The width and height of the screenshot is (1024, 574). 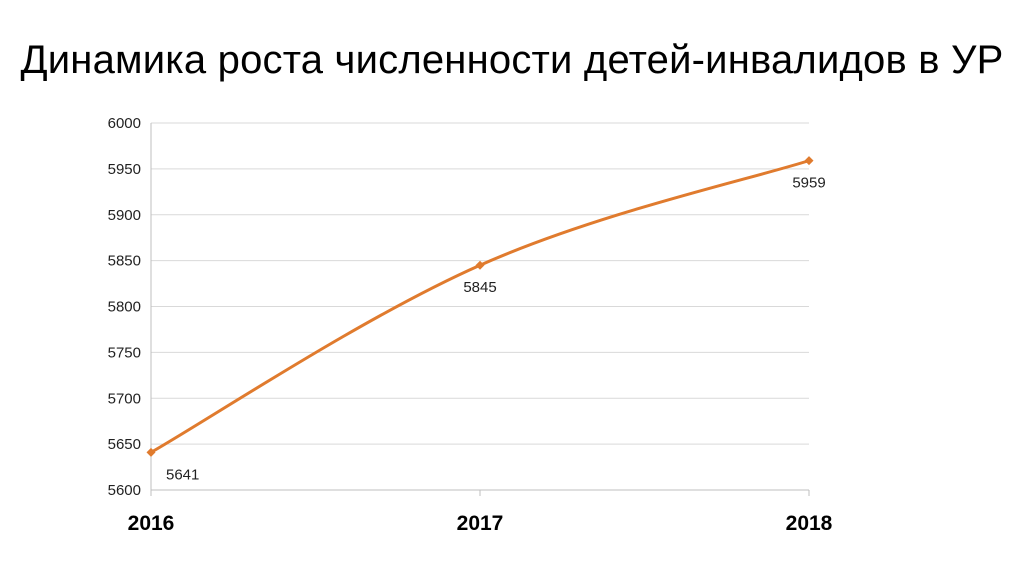 What do you see at coordinates (124, 215) in the screenshot?
I see `y-tick-label: 5900` at bounding box center [124, 215].